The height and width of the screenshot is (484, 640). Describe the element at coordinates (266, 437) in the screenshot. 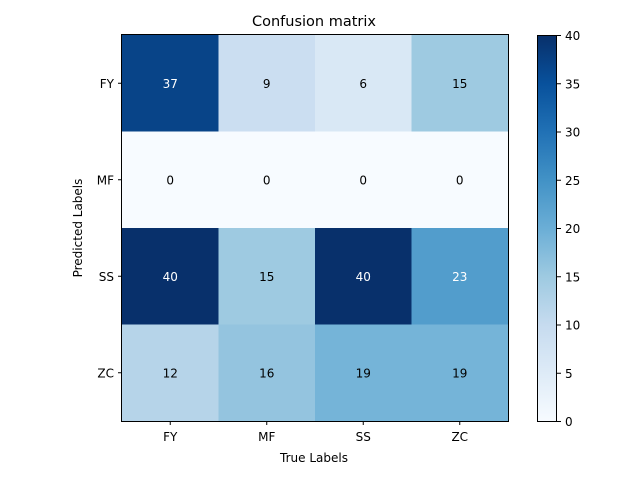

I see `x-tick-label: MF` at that location.